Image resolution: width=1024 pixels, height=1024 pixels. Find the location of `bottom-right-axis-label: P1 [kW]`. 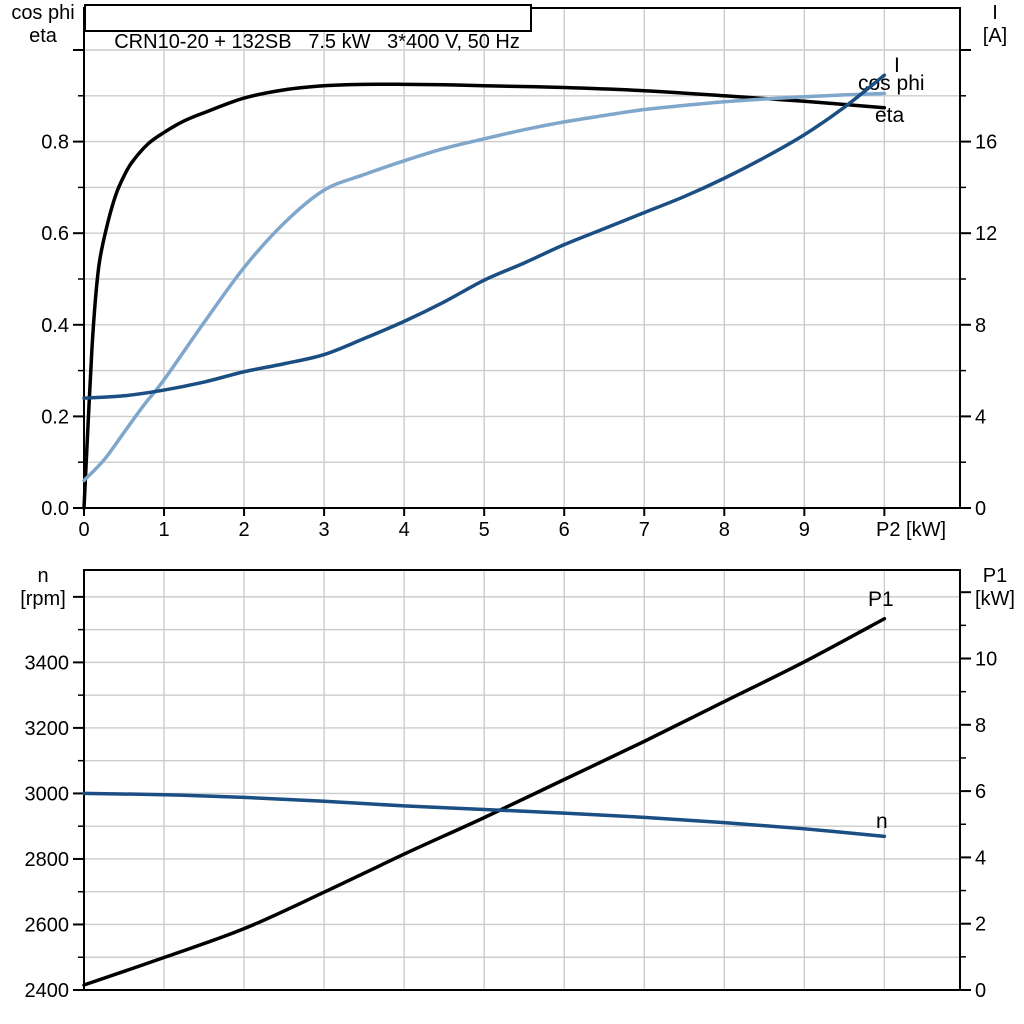

bottom-right-axis-label: P1 [kW] is located at coordinates (995, 588).